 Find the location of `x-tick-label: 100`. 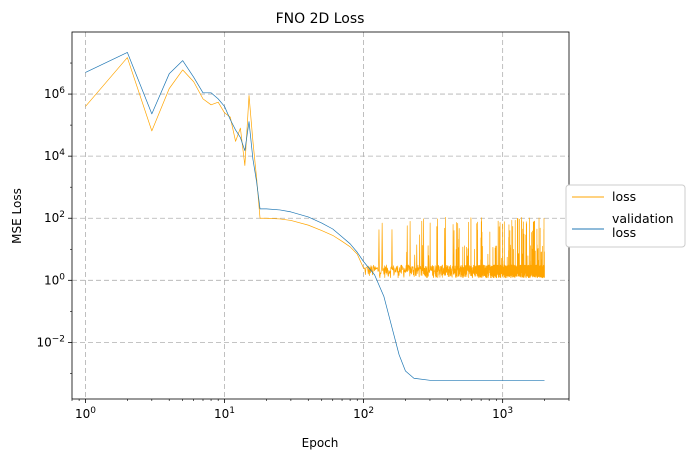

x-tick-label: 100 is located at coordinates (85, 413).